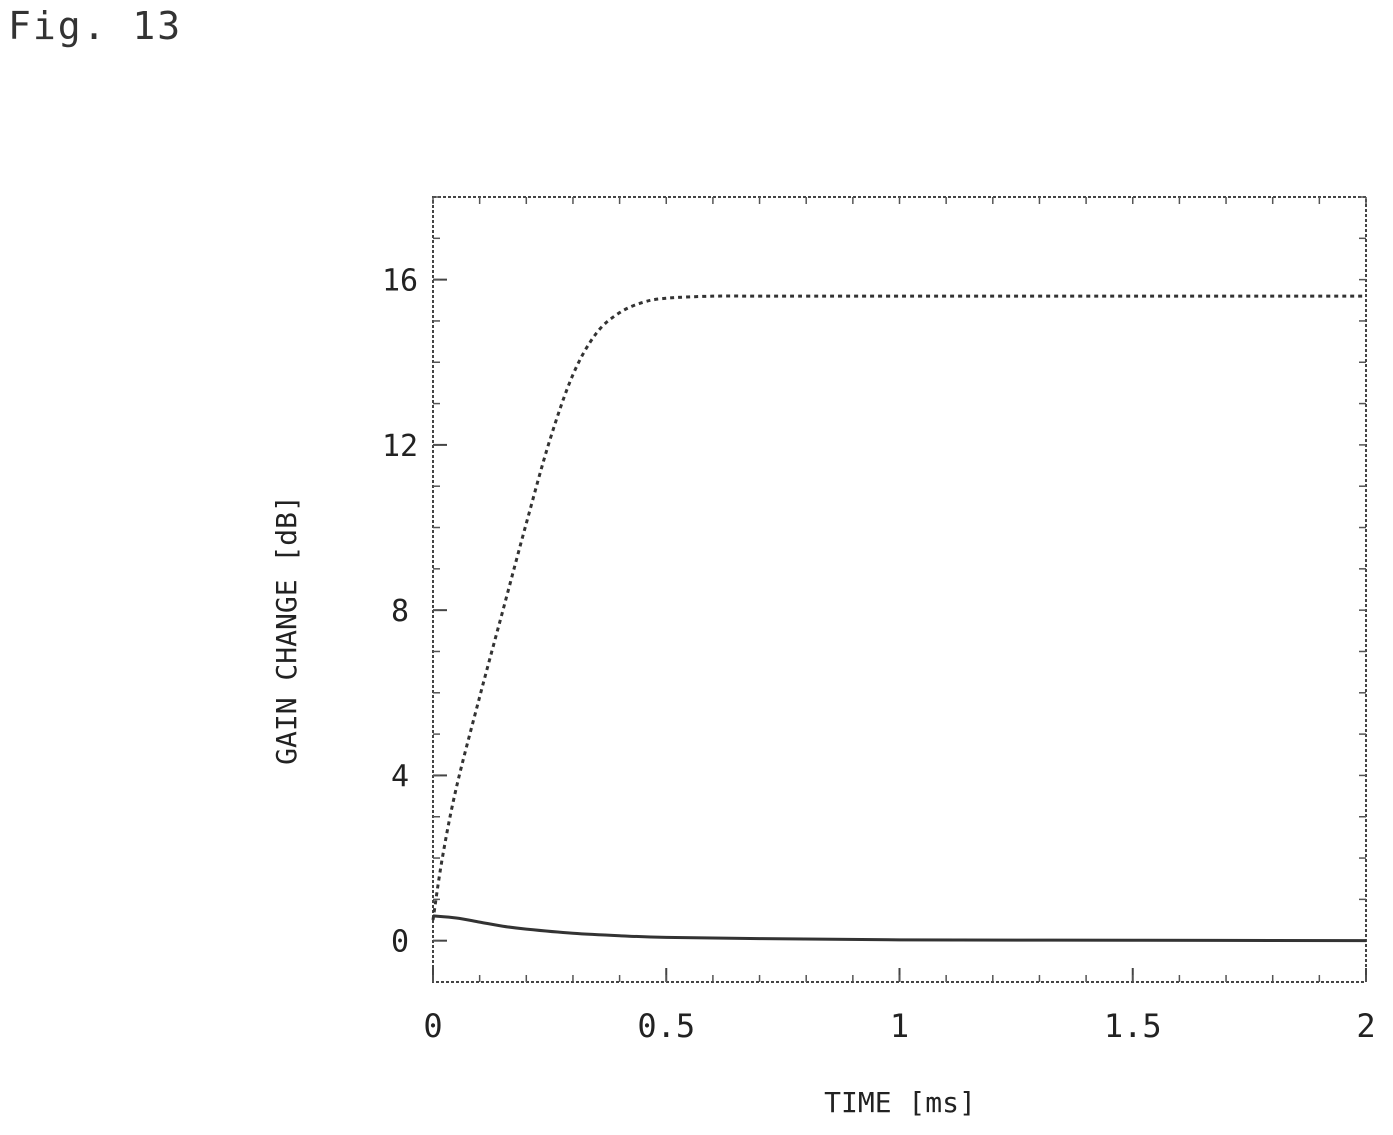 This screenshot has width=1393, height=1135. Describe the element at coordinates (286, 630) in the screenshot. I see `y-axis-label: GAIN CHANGE [dB]` at that location.